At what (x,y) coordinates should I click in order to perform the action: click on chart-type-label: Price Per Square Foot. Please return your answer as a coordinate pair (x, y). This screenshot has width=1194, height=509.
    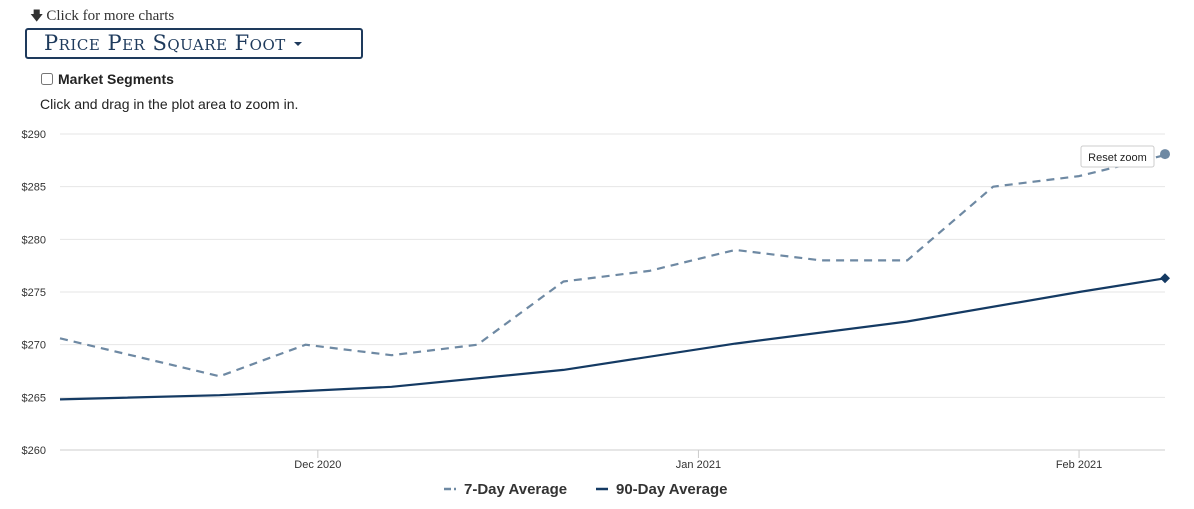
    Looking at the image, I should click on (165, 43).